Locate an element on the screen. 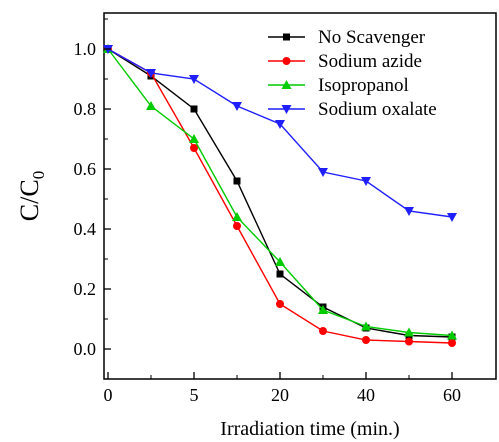  y-tick-label: 0.4 is located at coordinates (85, 229).